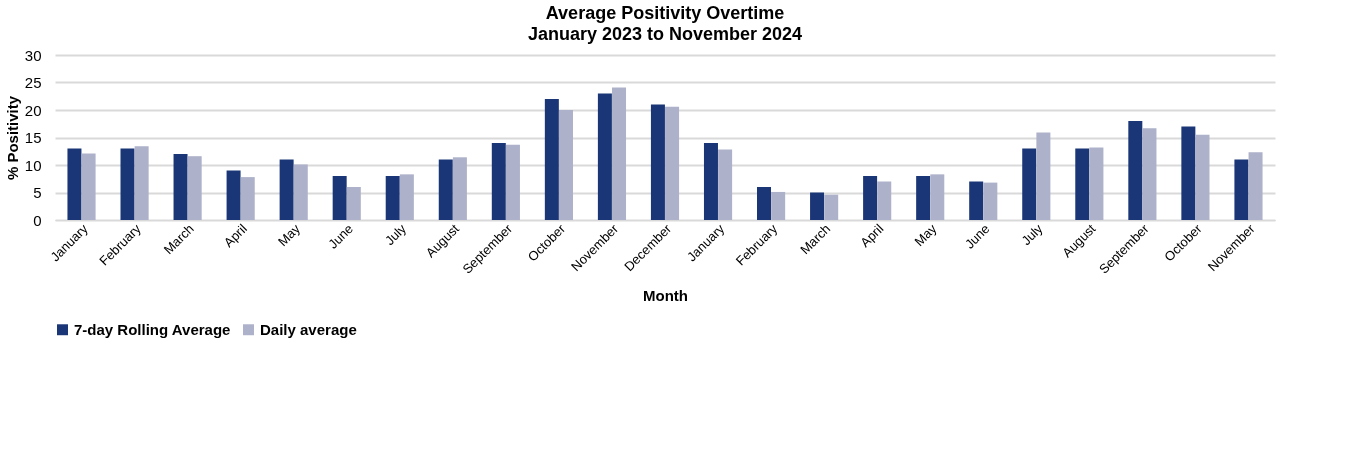 The height and width of the screenshot is (476, 1367). Describe the element at coordinates (308, 329) in the screenshot. I see `legend-label: Daily average` at that location.